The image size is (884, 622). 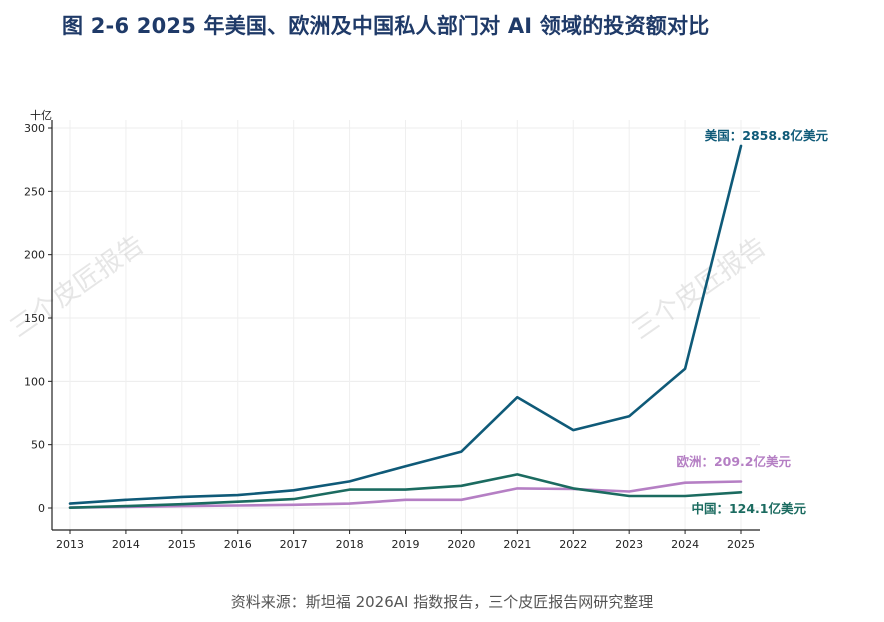 What do you see at coordinates (733, 461) in the screenshot?
I see `series-label-europe: 欧洲：209.2亿美元` at bounding box center [733, 461].